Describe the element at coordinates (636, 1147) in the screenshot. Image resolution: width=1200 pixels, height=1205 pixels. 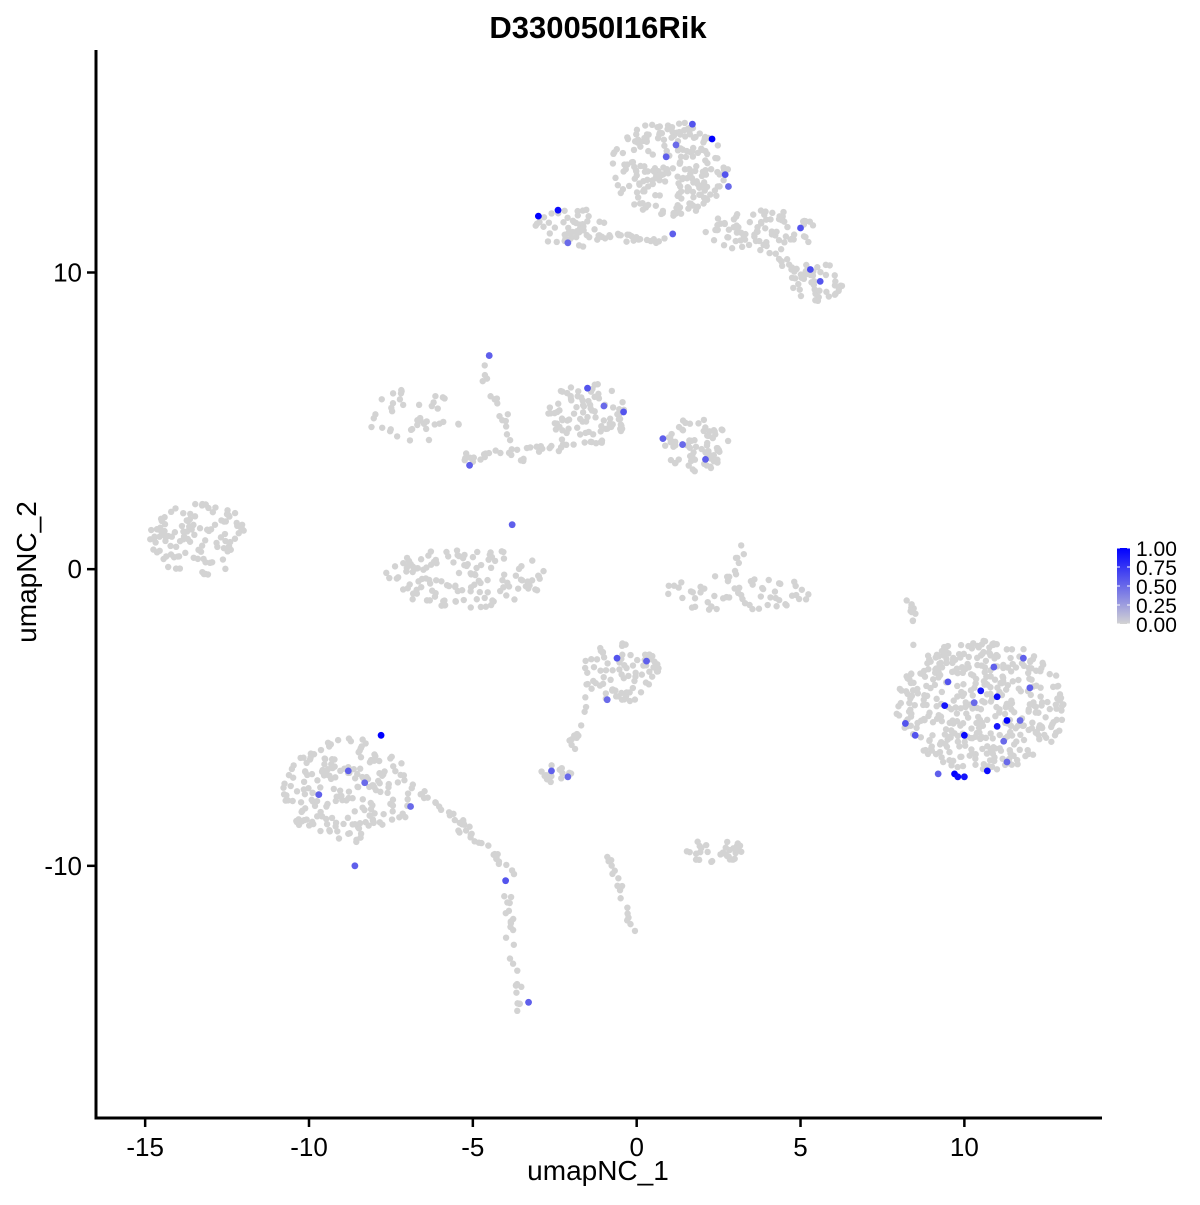
I see `x-tick-label: 0` at that location.